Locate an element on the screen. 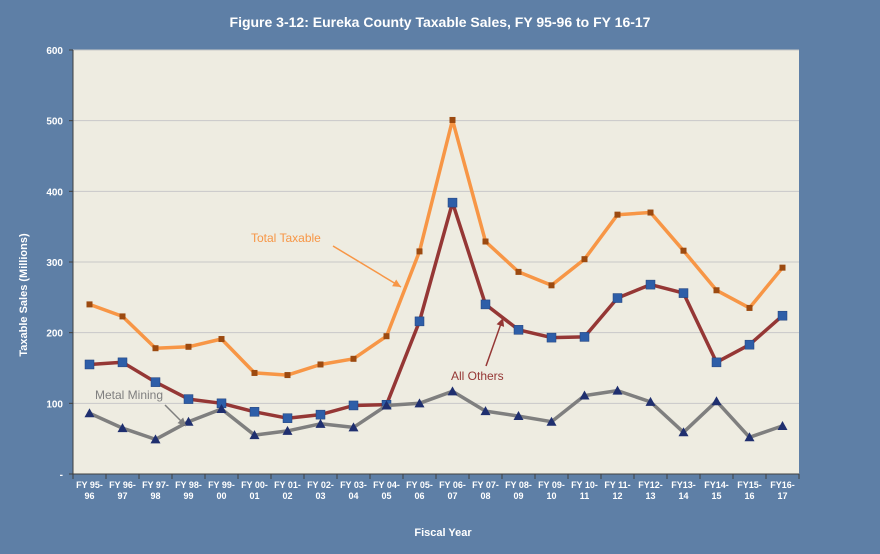 This screenshot has width=880, height=554. x-tick-label: FY 05- is located at coordinates (419, 485).